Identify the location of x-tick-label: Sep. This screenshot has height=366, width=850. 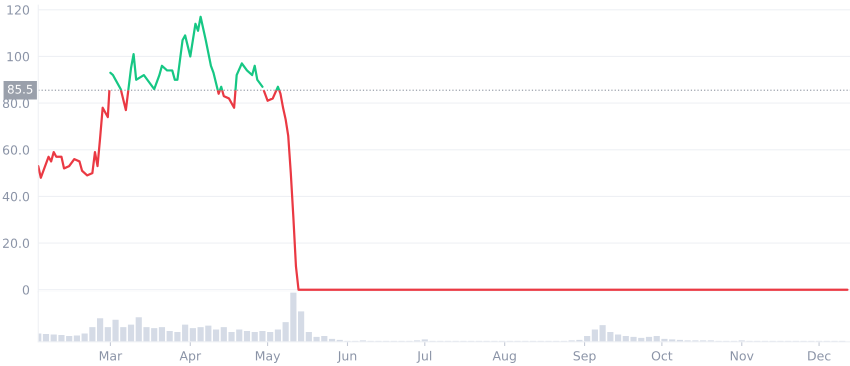
(585, 357).